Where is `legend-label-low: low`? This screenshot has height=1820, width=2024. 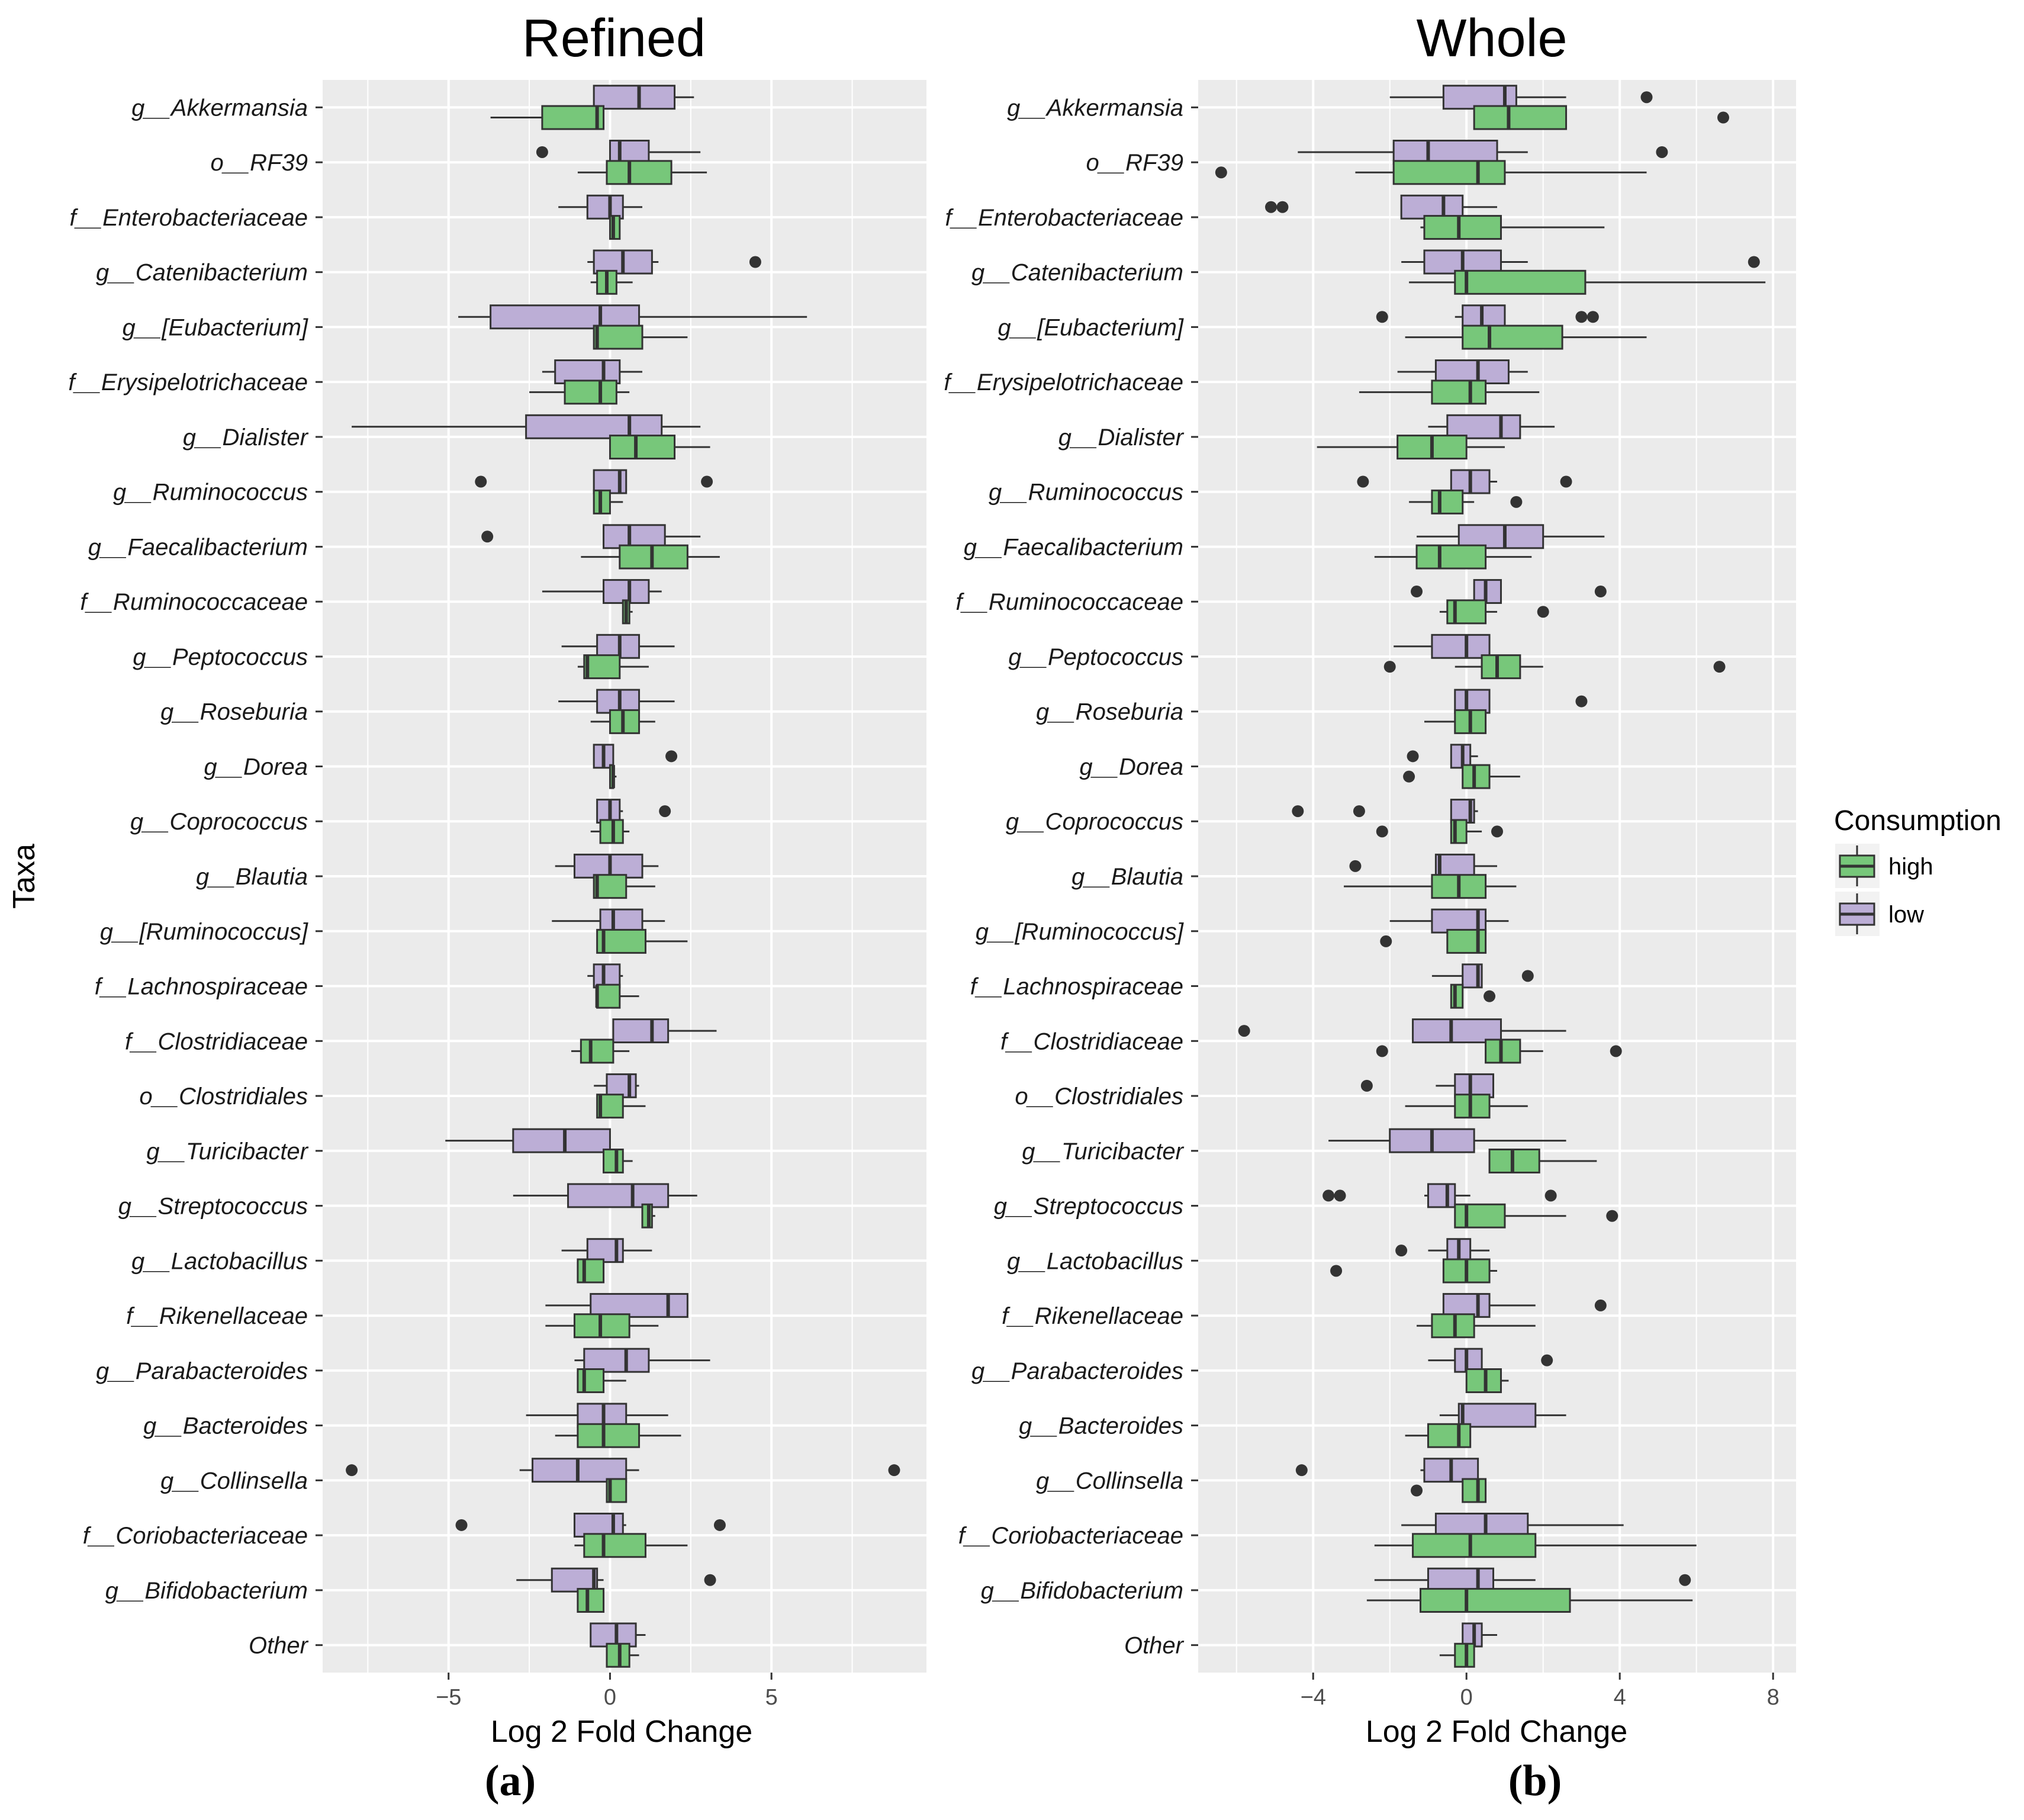 legend-label-low: low is located at coordinates (1906, 915).